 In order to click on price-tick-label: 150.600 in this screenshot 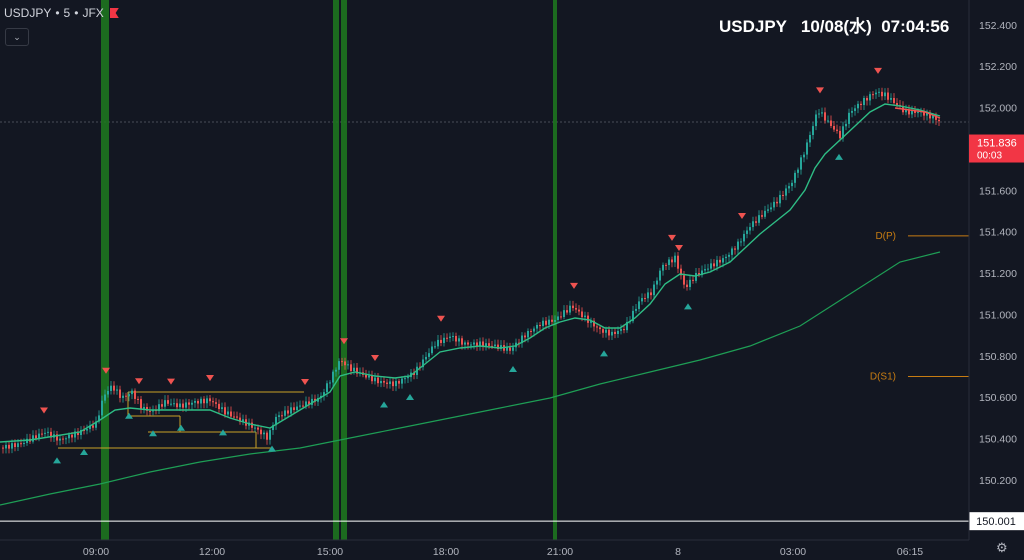, I will do `click(998, 398)`.